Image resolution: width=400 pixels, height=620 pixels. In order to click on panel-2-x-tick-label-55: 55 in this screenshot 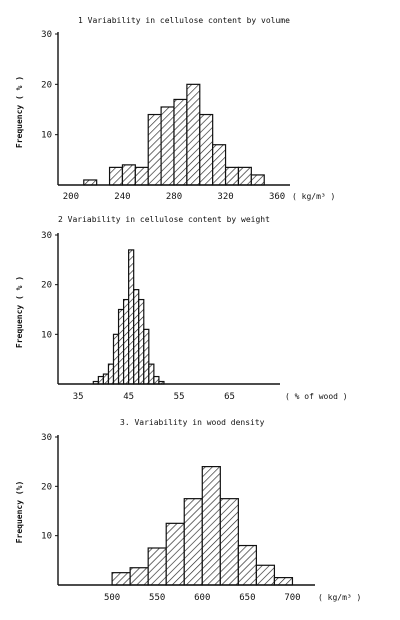, I will do `click(179, 397)`.